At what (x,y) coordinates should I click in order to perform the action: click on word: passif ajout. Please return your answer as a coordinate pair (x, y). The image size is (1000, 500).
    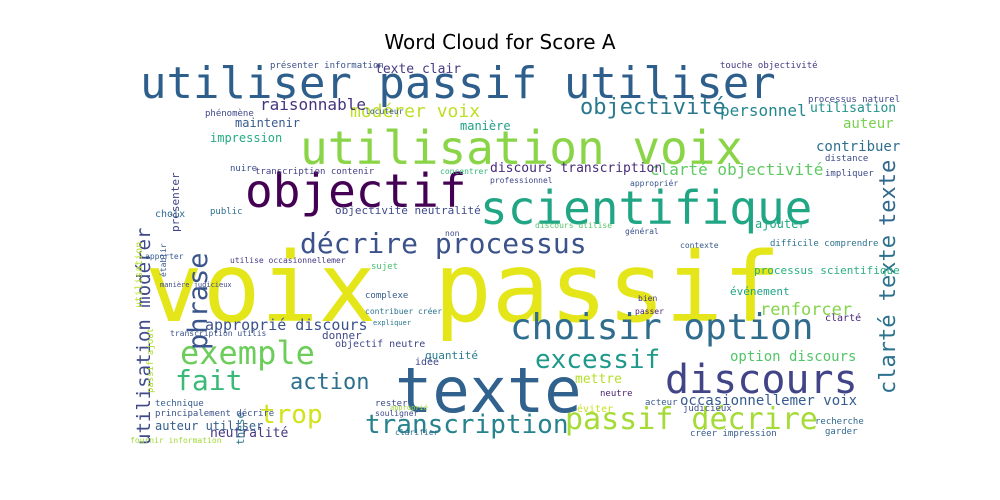
    Looking at the image, I should click on (151, 360).